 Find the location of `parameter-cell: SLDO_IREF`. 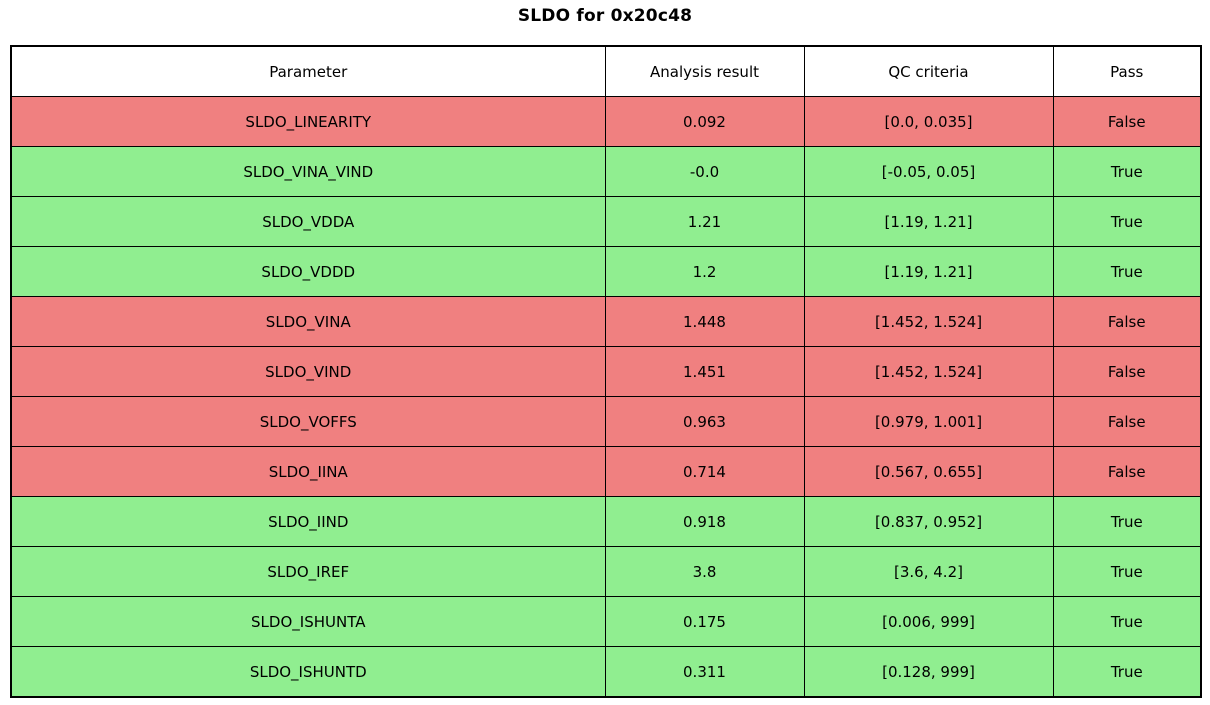

parameter-cell: SLDO_IREF is located at coordinates (308, 571).